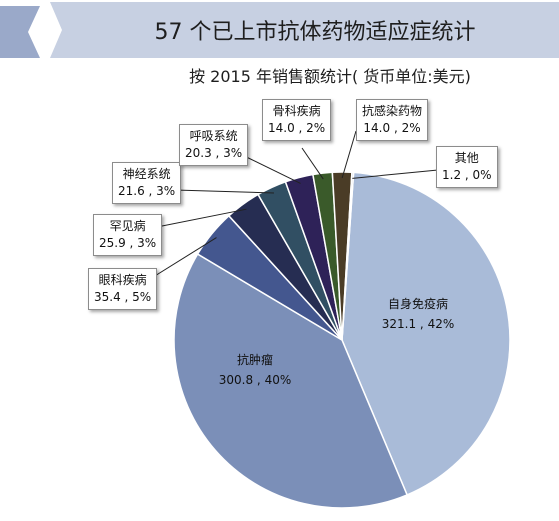 The height and width of the screenshot is (521, 559). I want to click on slice-name: 抗感染药物, so click(392, 111).